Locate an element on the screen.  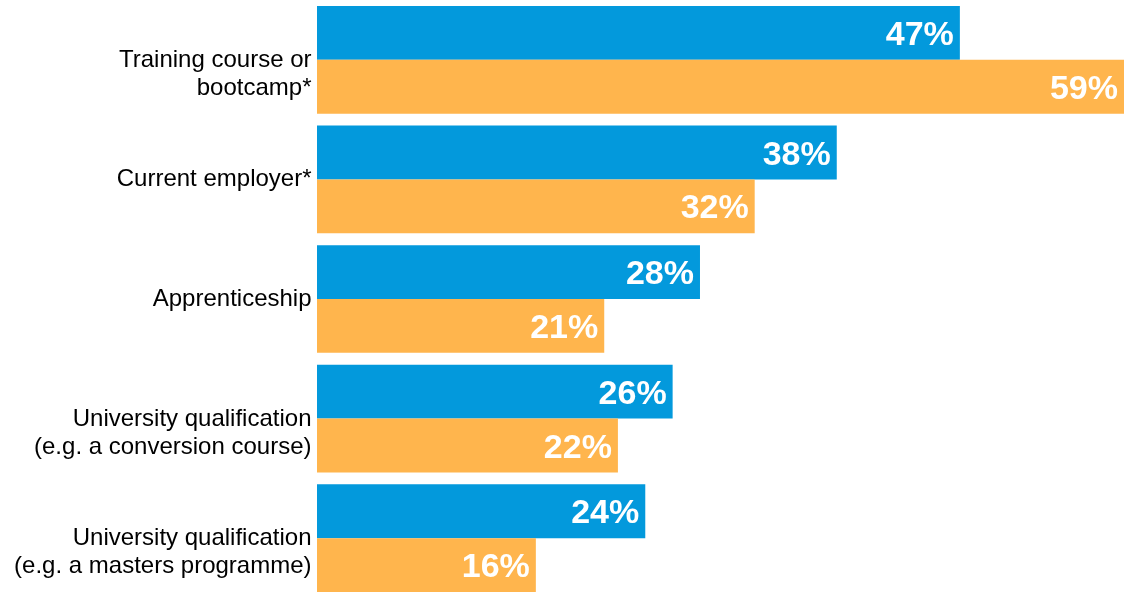
data-label: 32% is located at coordinates (714, 206).